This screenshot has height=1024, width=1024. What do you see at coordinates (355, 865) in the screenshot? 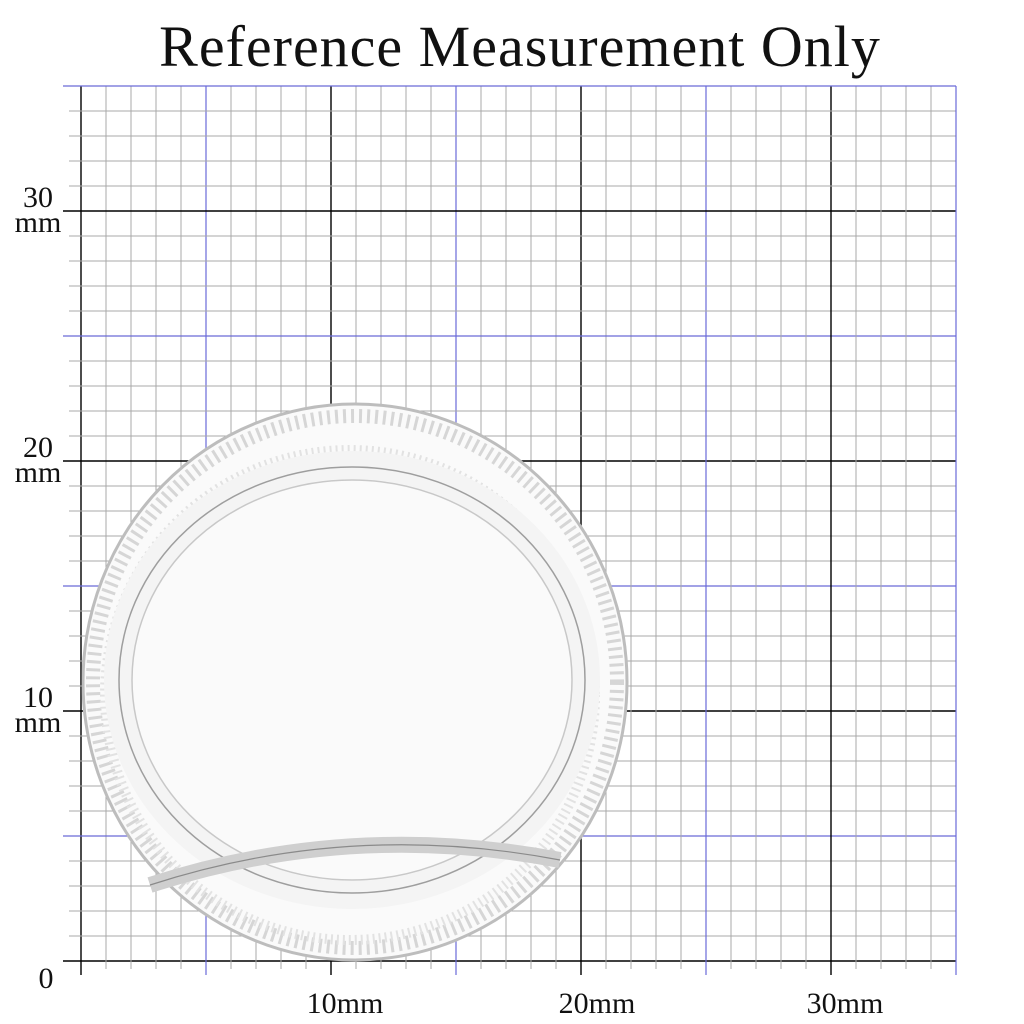
I see `ring-edge` at bounding box center [355, 865].